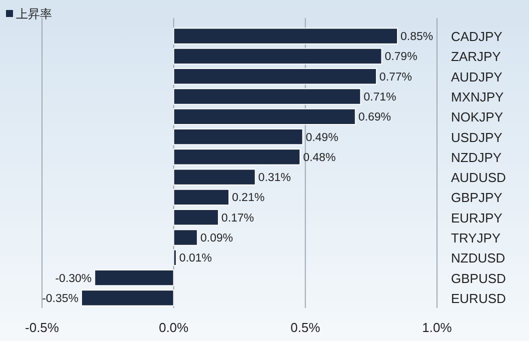  I want to click on data-label: -0.30%, so click(73, 278).